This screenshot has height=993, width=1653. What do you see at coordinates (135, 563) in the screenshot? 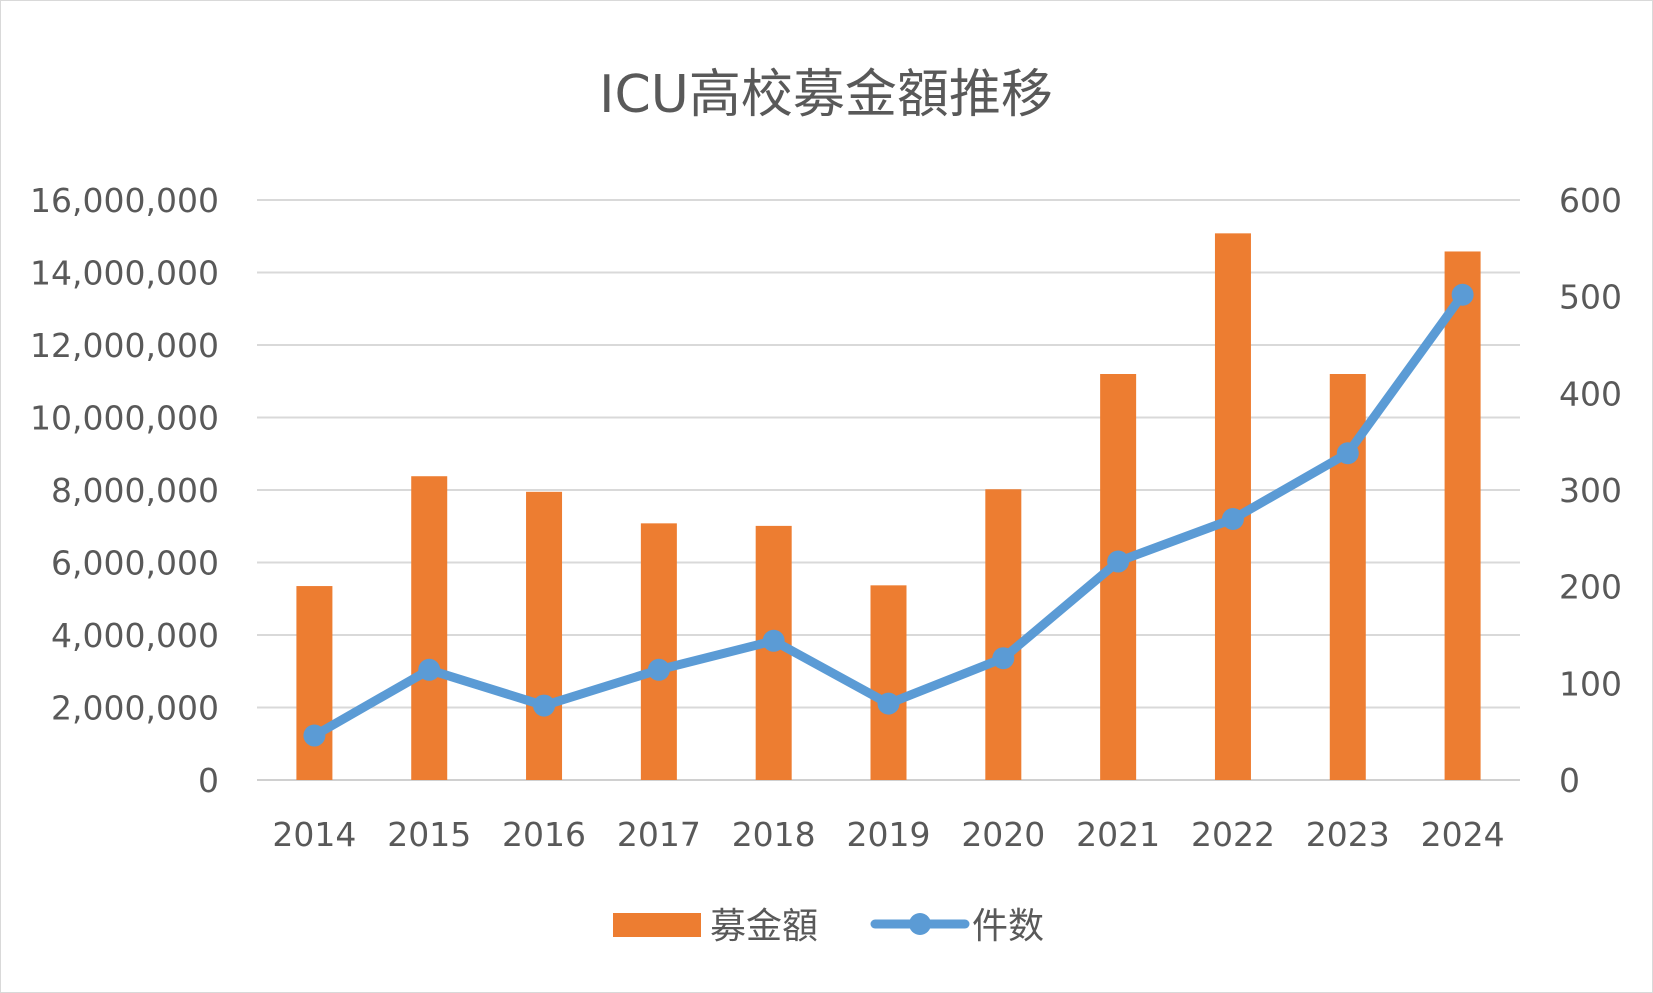
I see `left-tick-label: 6,000,000` at bounding box center [135, 563].